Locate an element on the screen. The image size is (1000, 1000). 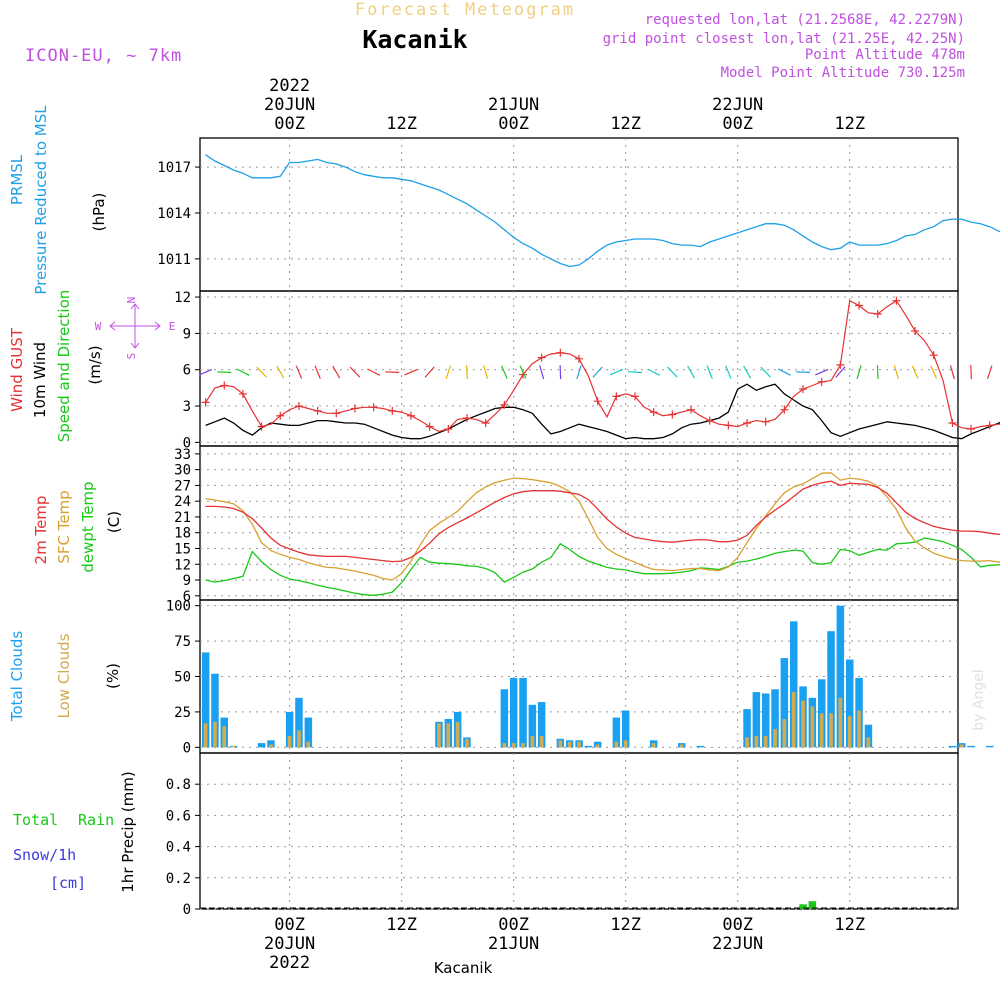
compass-south-label: S is located at coordinates (131, 356).